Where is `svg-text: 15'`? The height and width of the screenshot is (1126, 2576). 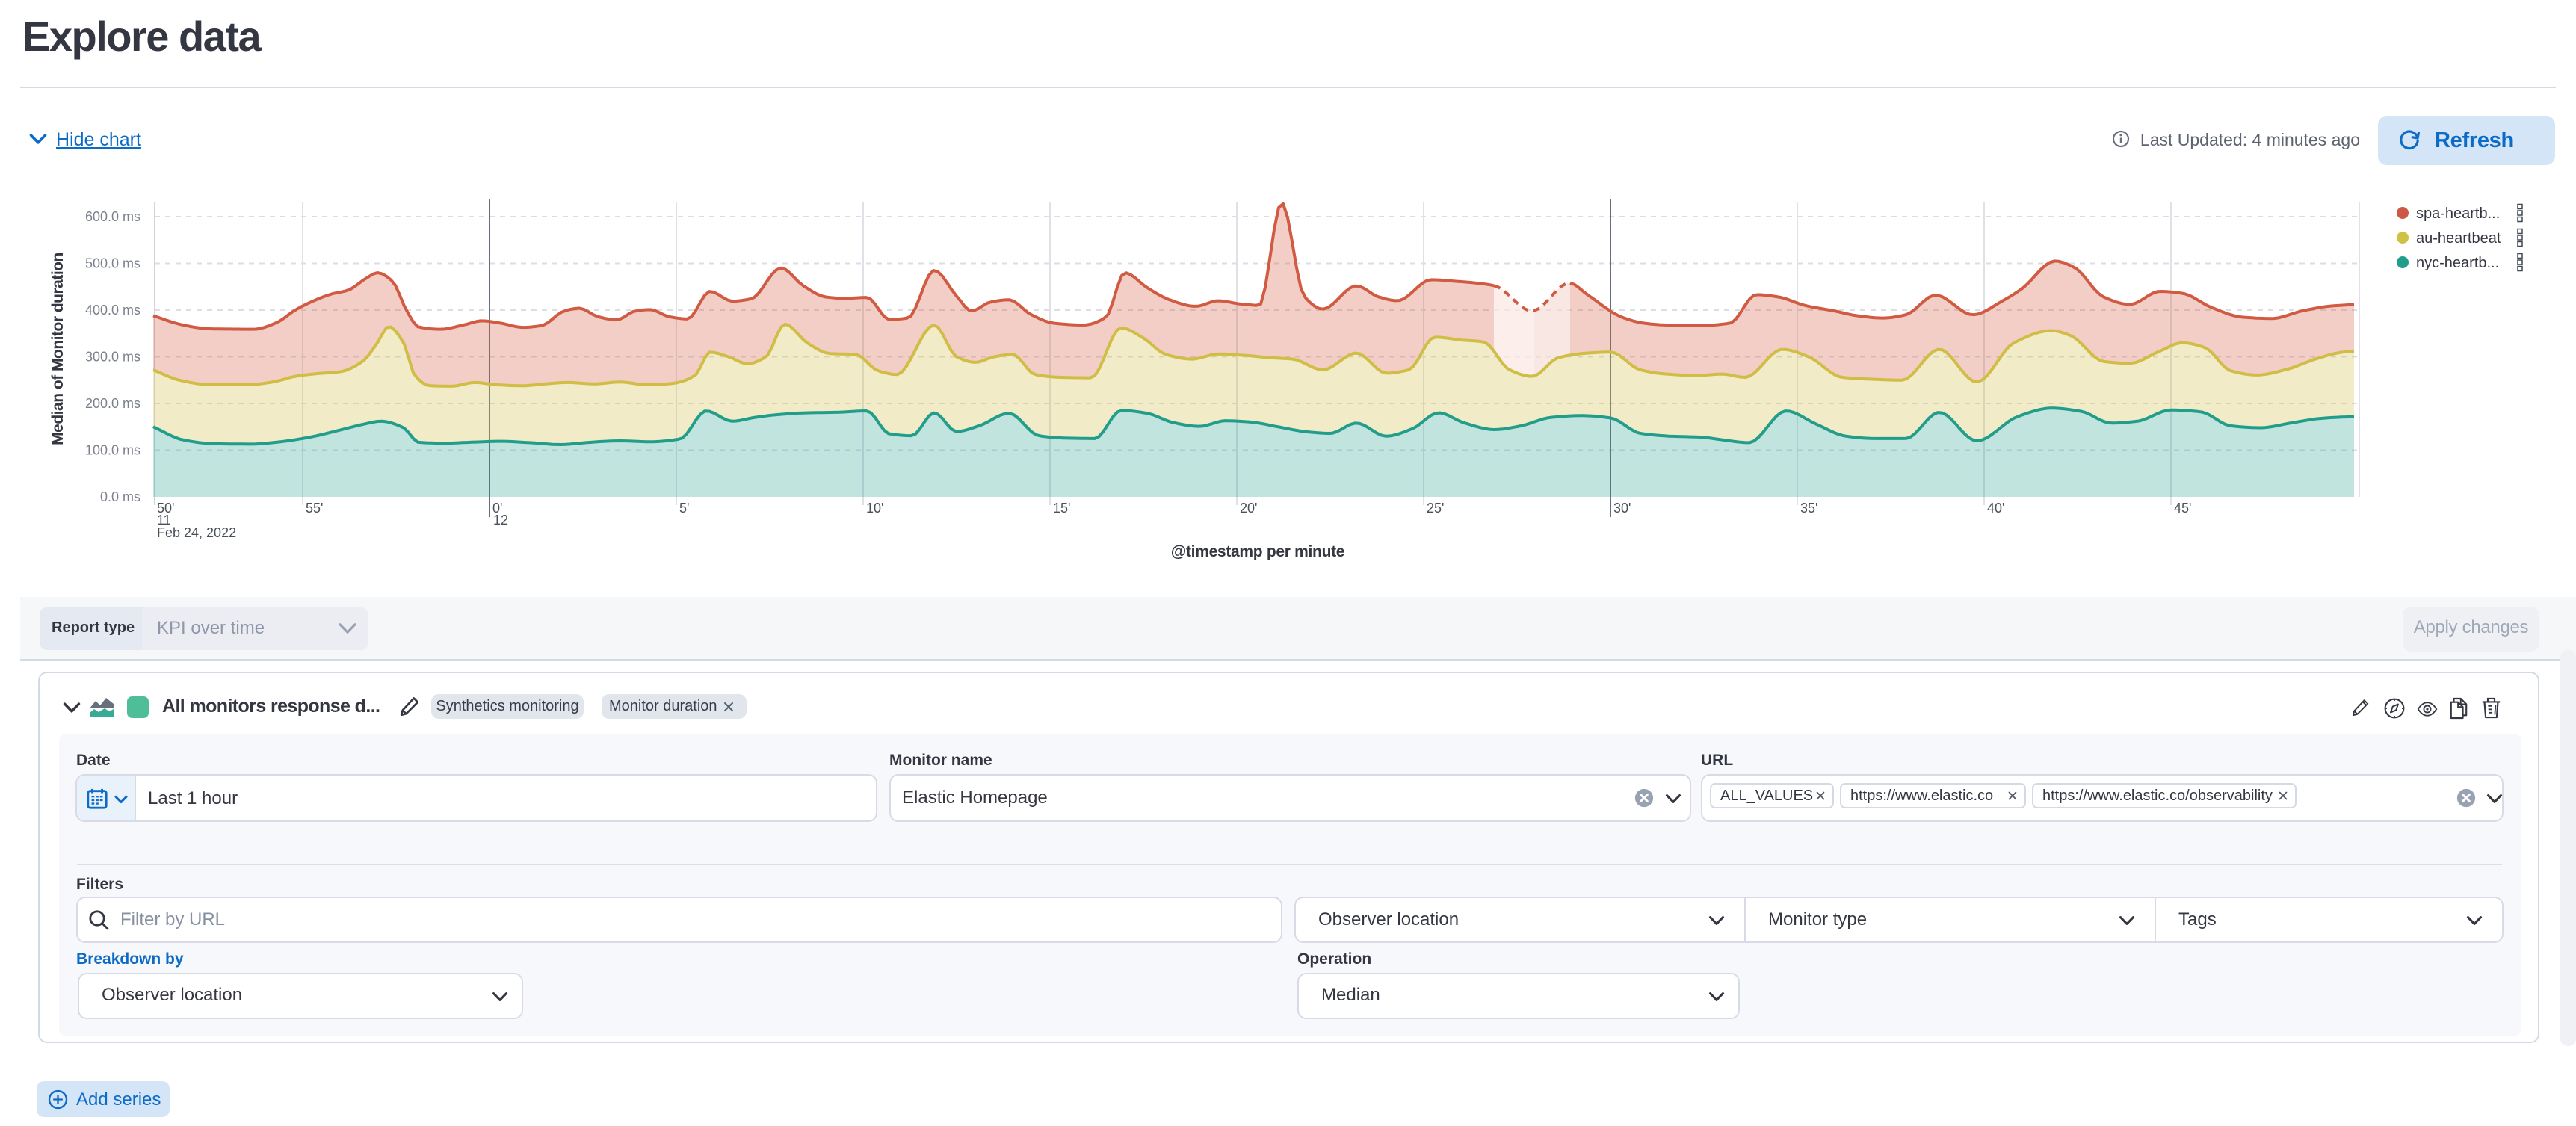 svg-text: 15' is located at coordinates (1061, 508).